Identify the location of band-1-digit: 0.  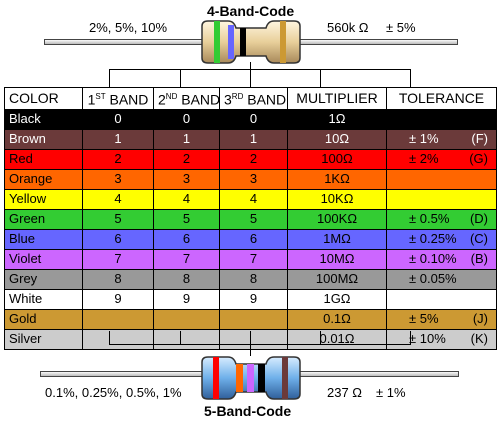
(118, 119).